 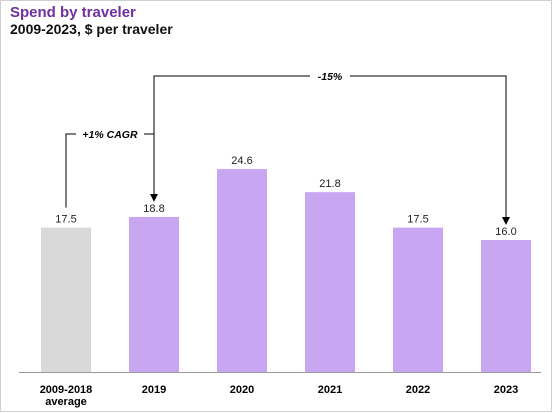 I want to click on data-label: 18.8, so click(x=153, y=209).